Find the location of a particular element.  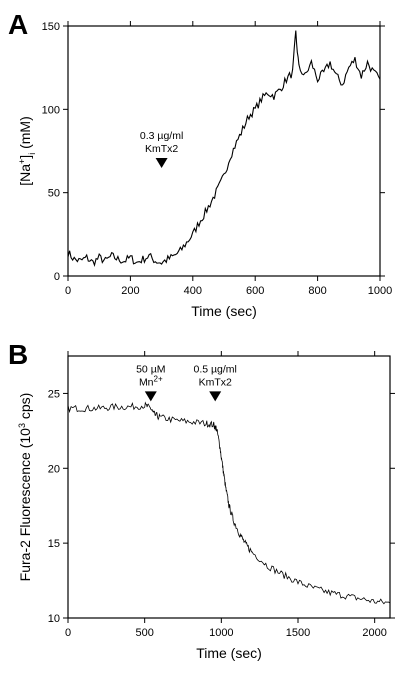

x-tick-label: 2000 is located at coordinates (374, 633).